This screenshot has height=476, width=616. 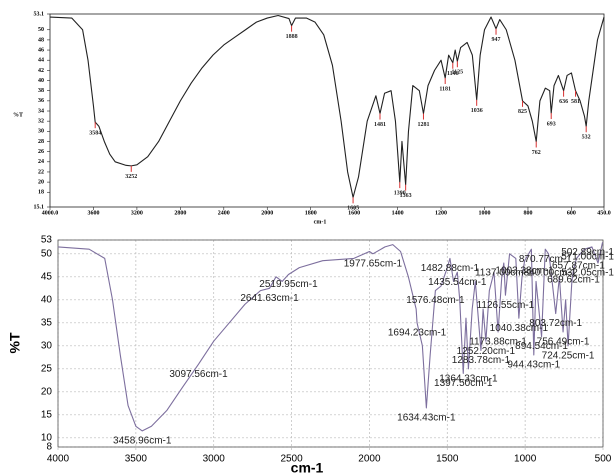 What do you see at coordinates (354, 213) in the screenshot?
I see `x-tick-label: 1600` at bounding box center [354, 213].